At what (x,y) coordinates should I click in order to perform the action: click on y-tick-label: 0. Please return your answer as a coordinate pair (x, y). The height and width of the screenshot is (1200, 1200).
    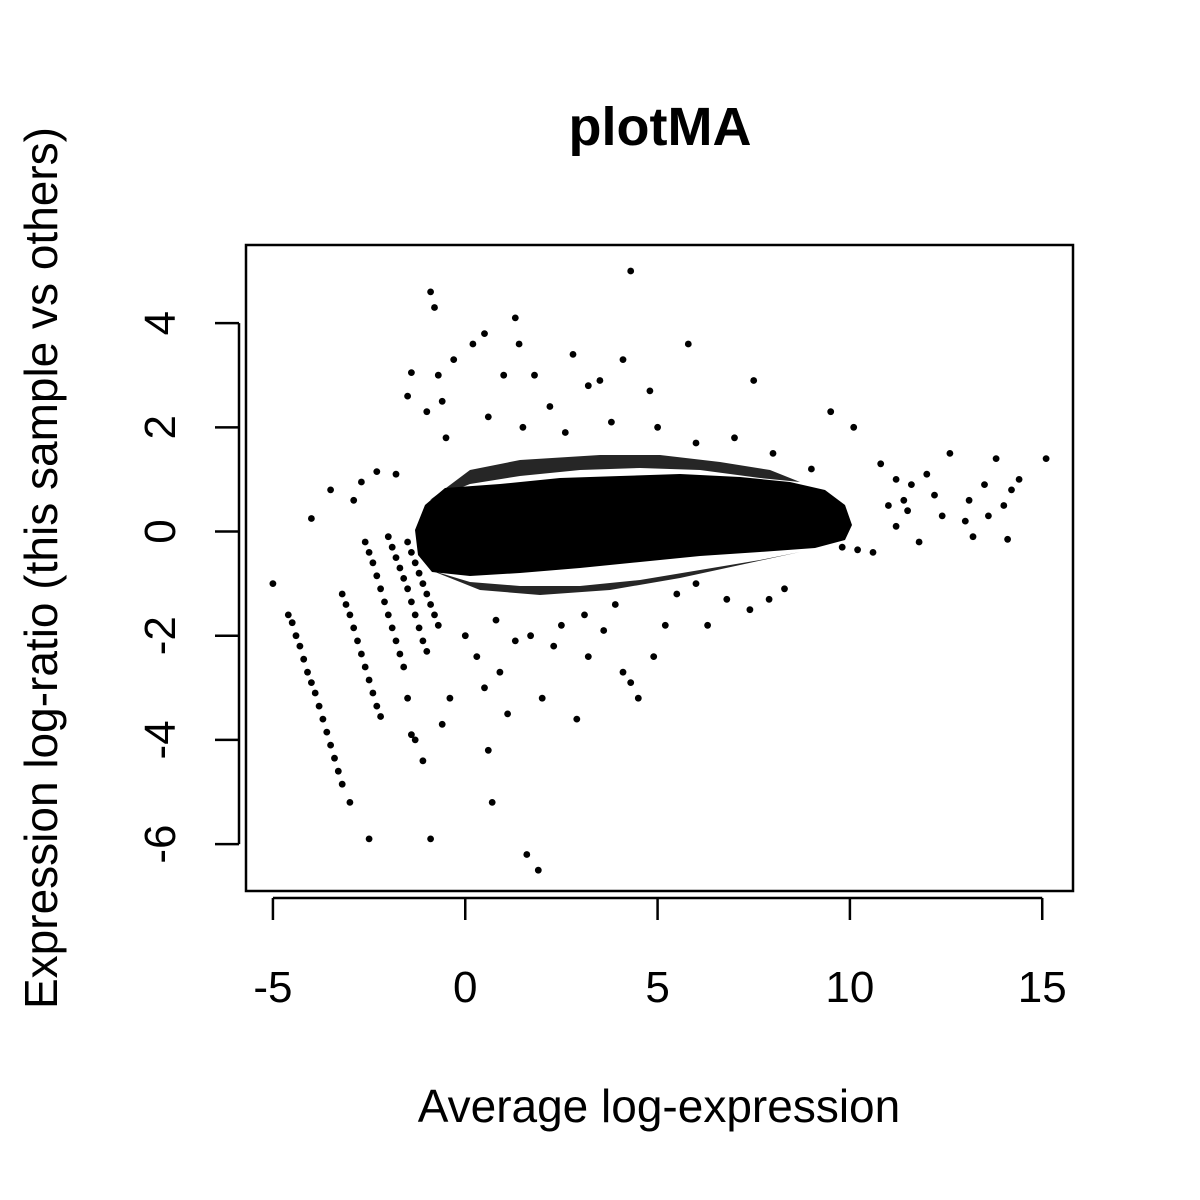
    Looking at the image, I should click on (160, 531).